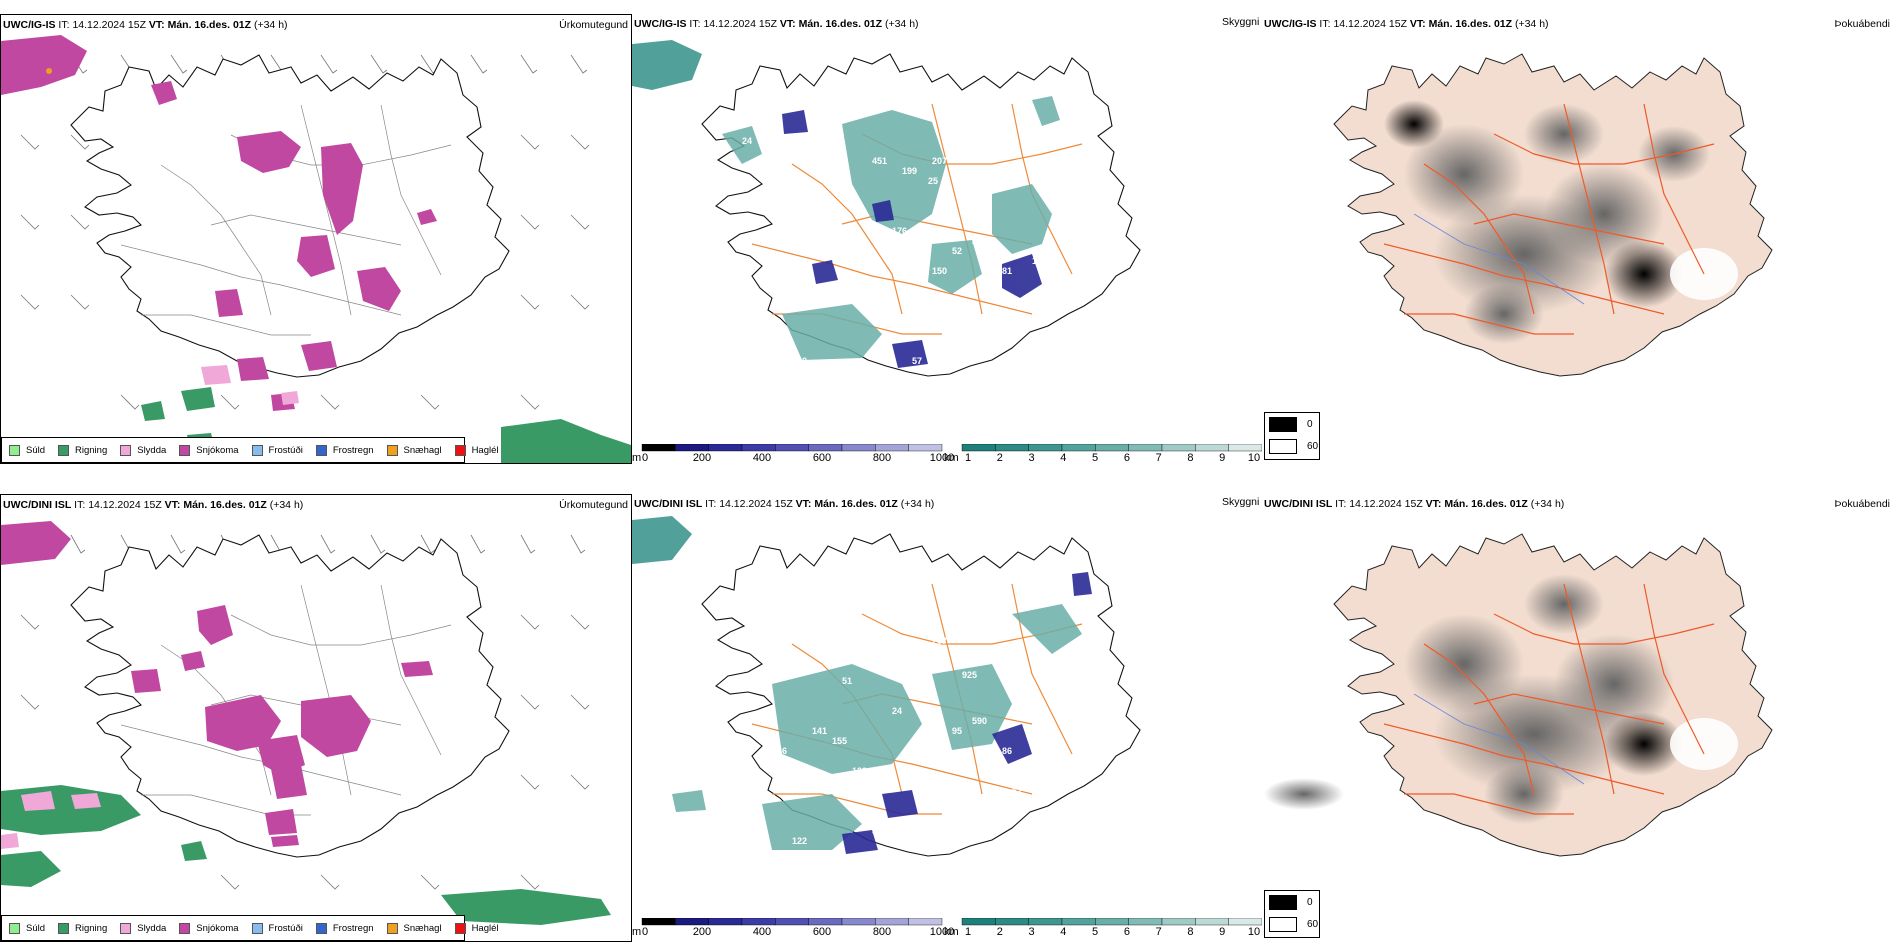 This screenshot has width=1900, height=950. What do you see at coordinates (799, 841) in the screenshot?
I see `visibility-value-label: 122` at bounding box center [799, 841].